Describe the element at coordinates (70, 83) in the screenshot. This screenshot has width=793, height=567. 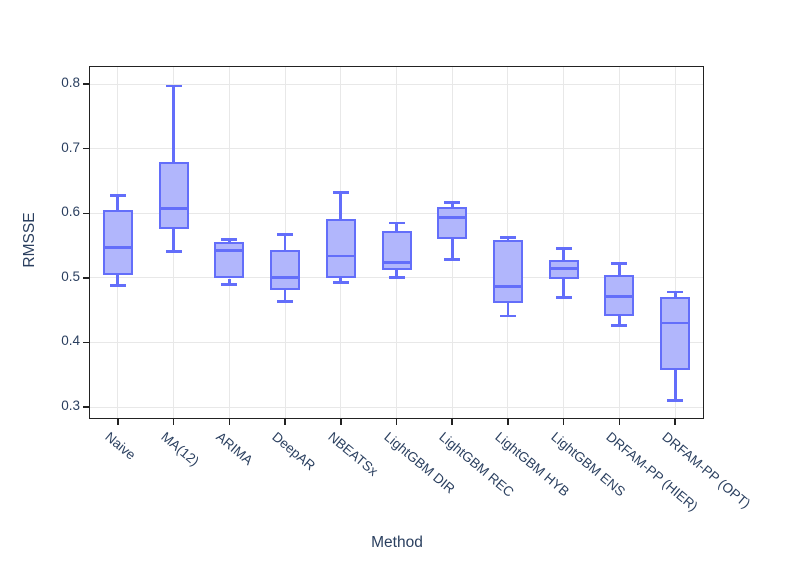
I see `y-tick-label: 0.8` at that location.